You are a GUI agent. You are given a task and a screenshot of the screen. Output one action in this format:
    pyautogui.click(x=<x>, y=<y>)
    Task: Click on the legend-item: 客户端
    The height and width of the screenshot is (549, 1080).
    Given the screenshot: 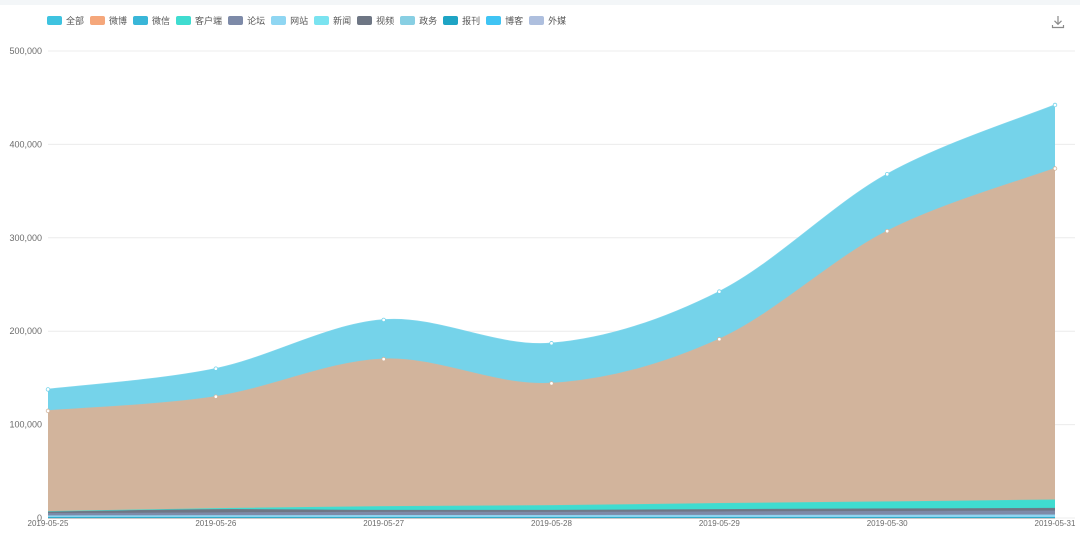 What is the action you would take?
    pyautogui.click(x=199, y=20)
    